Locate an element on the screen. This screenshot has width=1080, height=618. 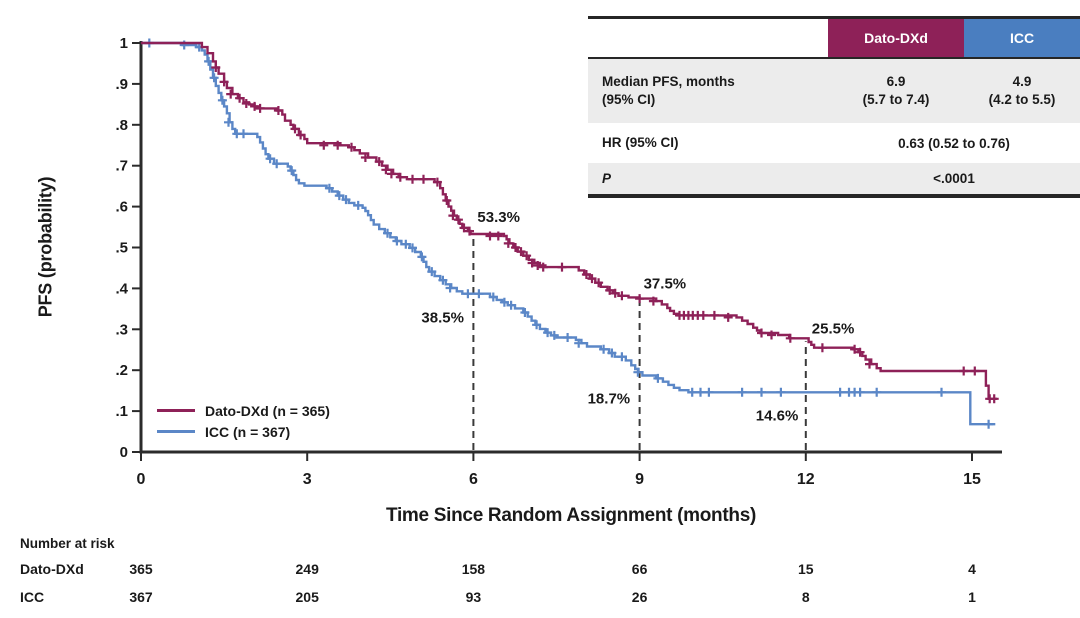
legend-item-icc: ICC (n = 367) is located at coordinates (243, 431).